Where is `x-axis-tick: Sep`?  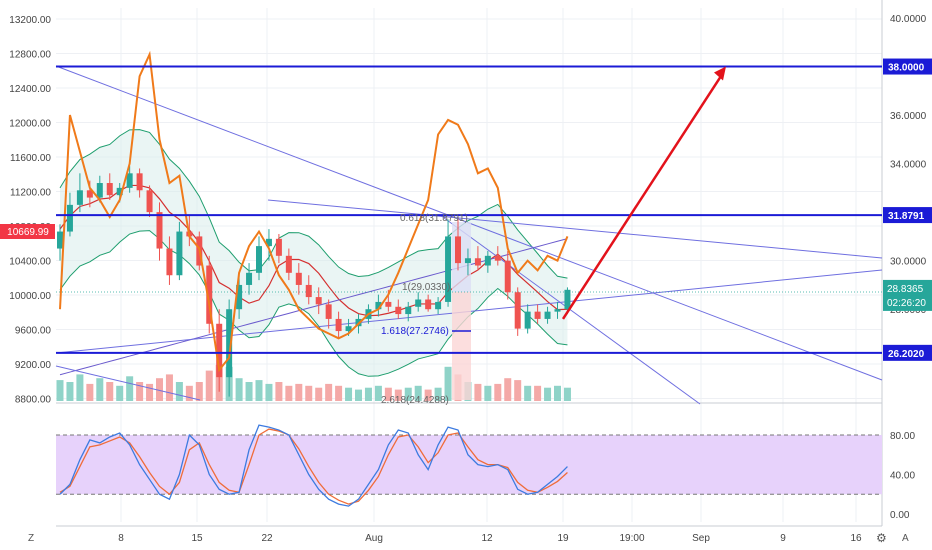 x-axis-tick: Sep is located at coordinates (701, 538).